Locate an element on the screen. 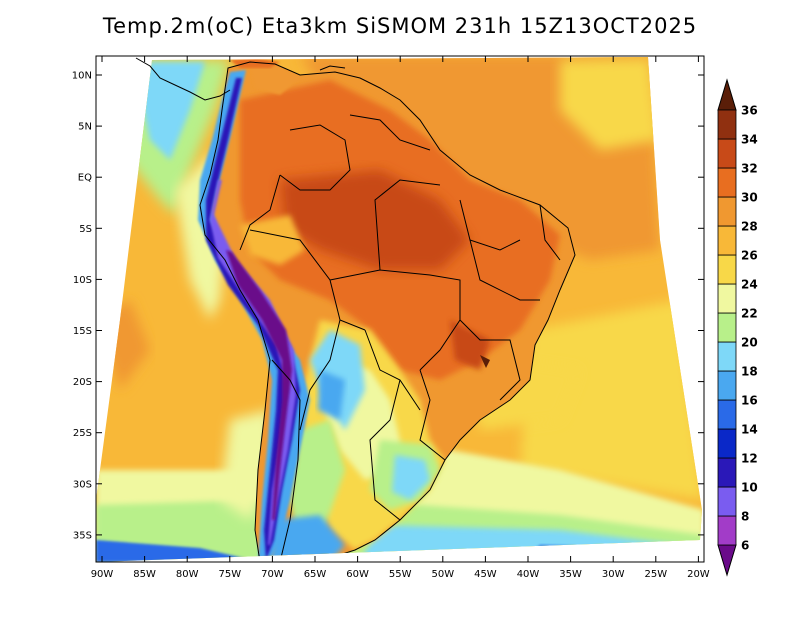 Image resolution: width=800 pixels, height=618 pixels. southwest-blue is located at coordinates (178, 551).